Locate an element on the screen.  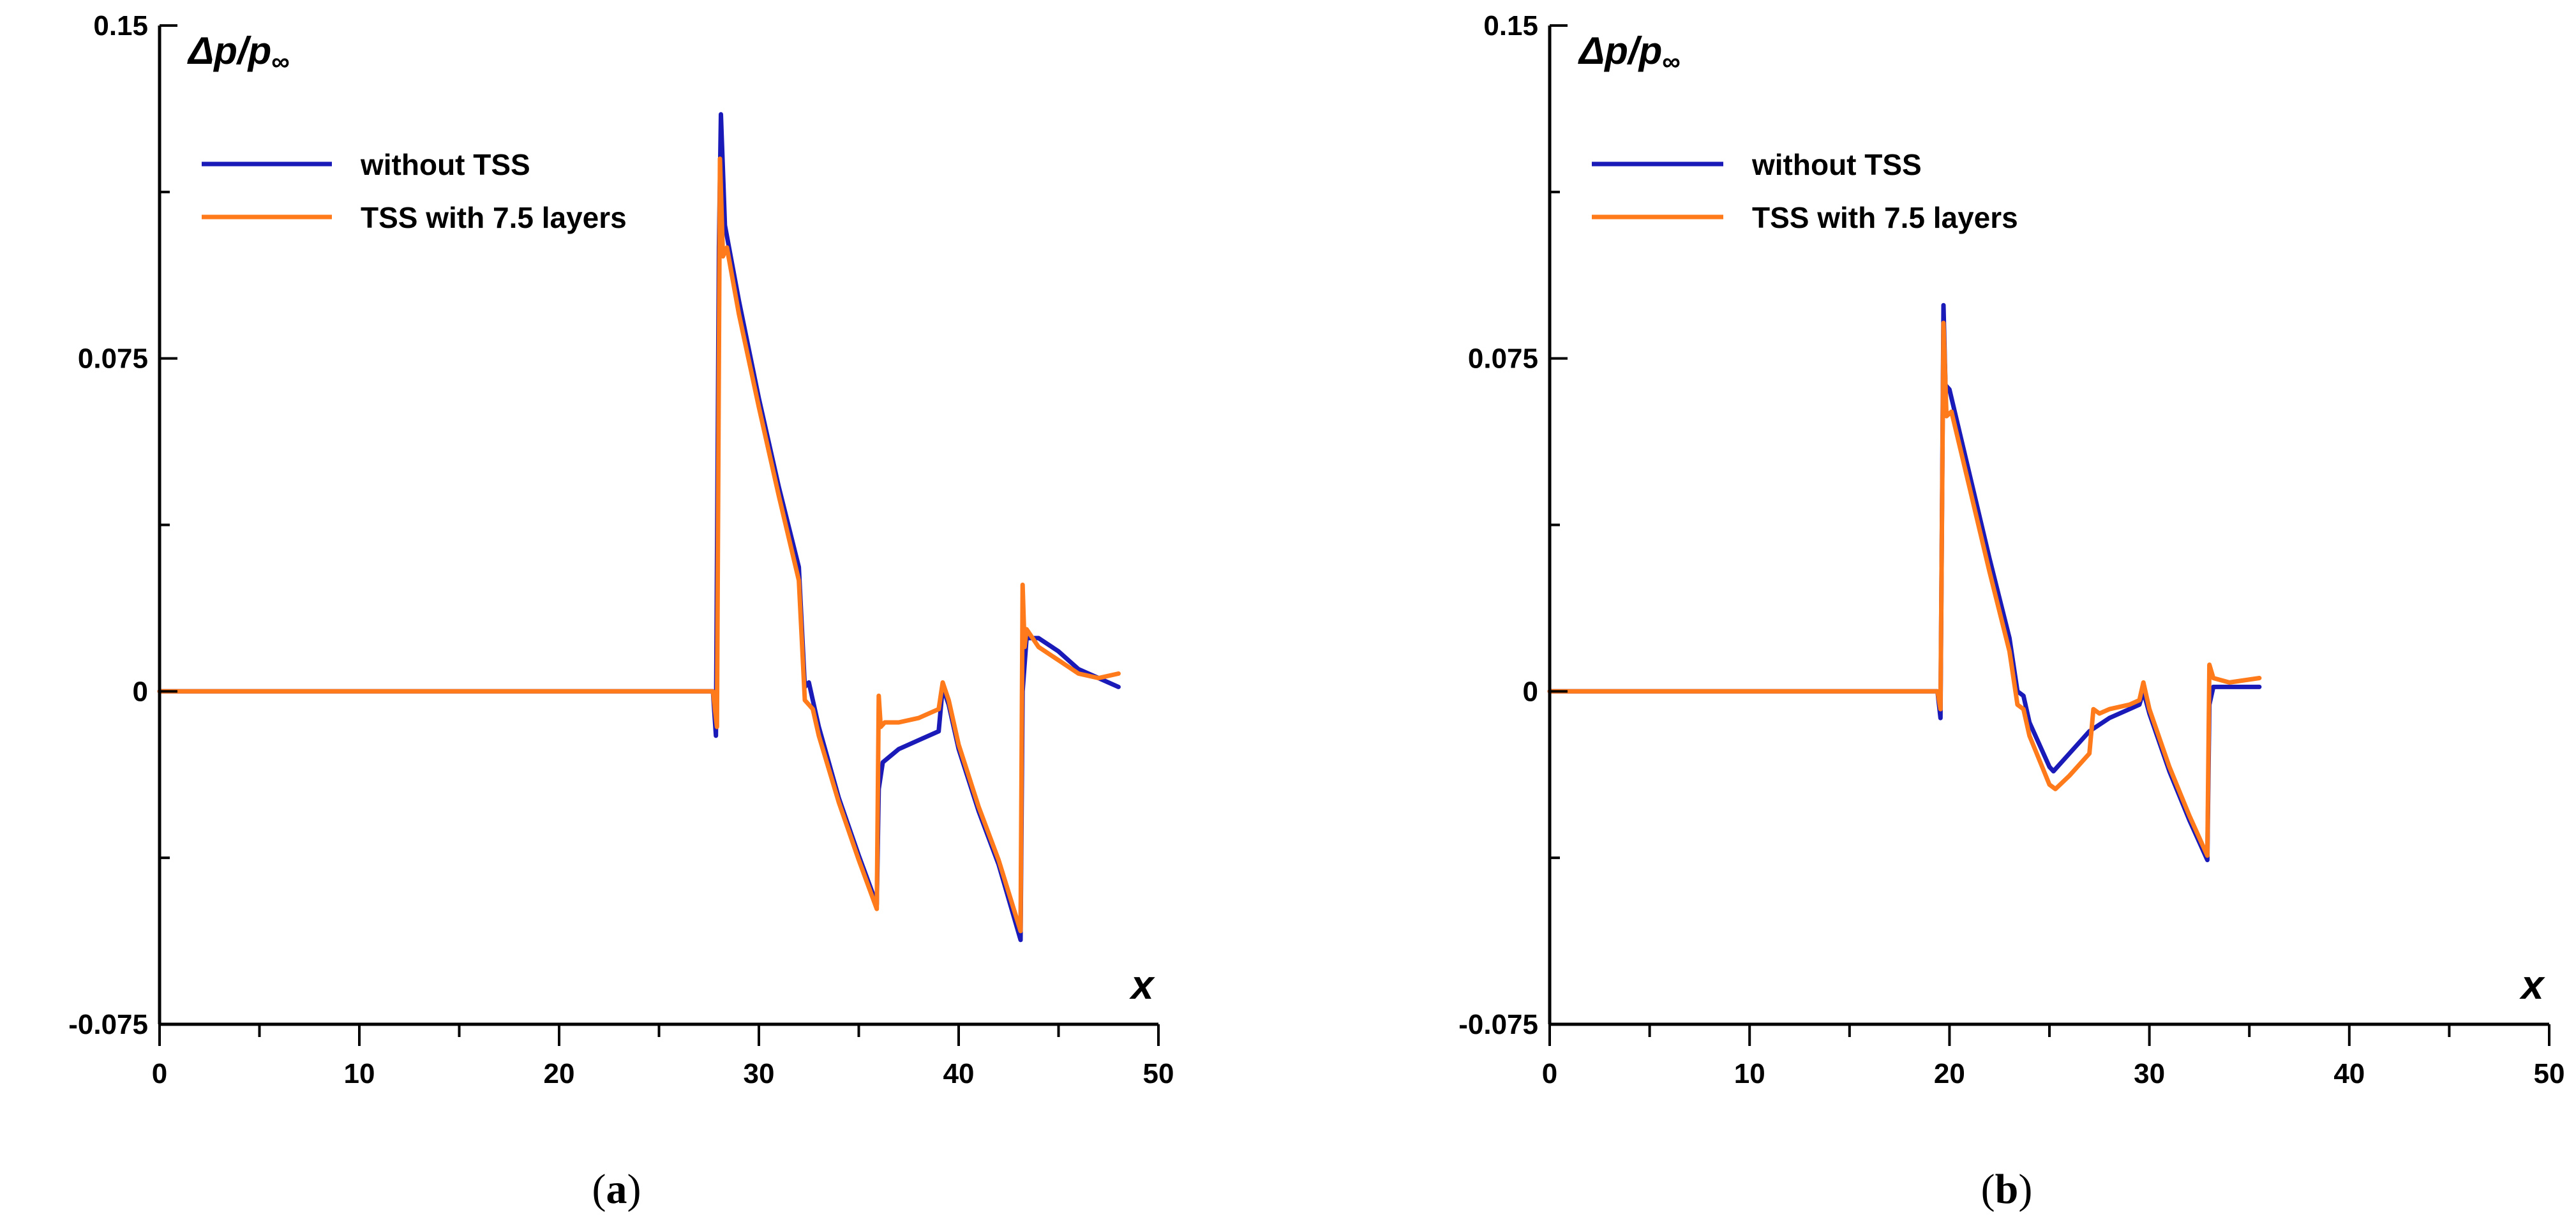
panel-caption-letter: b is located at coordinates (2007, 1189).